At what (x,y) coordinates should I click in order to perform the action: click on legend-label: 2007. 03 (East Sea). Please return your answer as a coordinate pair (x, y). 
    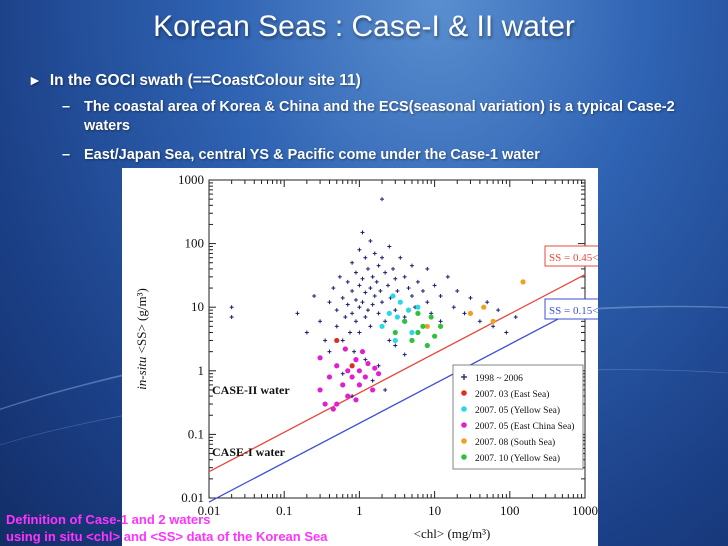
    Looking at the image, I should click on (512, 394).